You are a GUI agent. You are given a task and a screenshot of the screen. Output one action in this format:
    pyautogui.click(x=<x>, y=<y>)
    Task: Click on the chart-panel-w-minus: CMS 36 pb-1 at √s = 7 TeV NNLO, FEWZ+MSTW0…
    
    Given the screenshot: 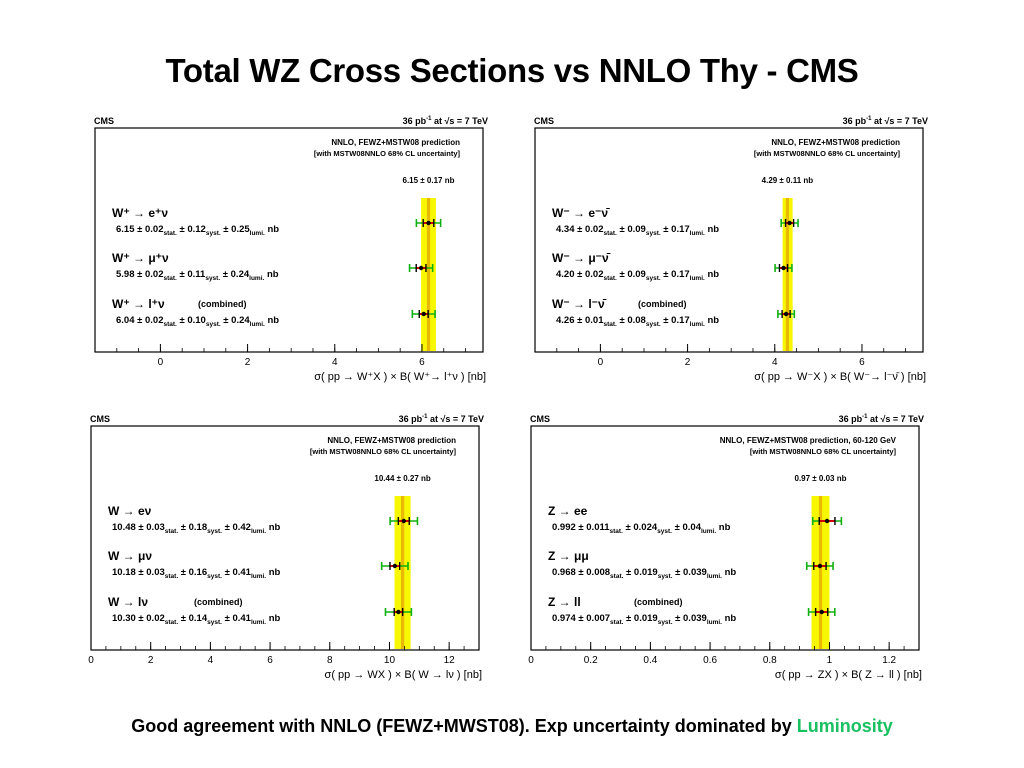 What is the action you would take?
    pyautogui.click(x=730, y=254)
    